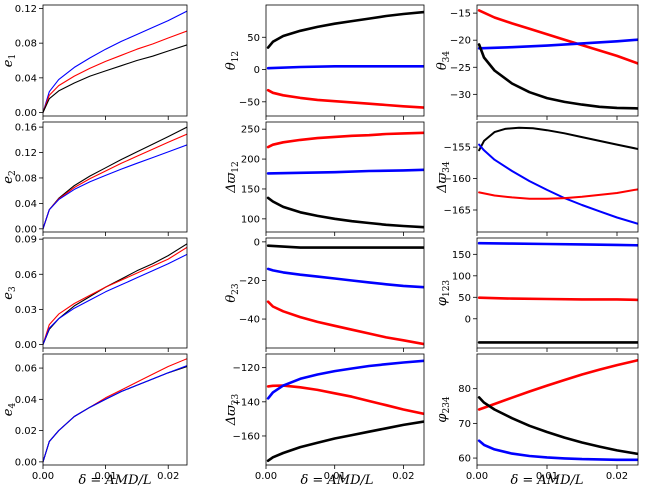  What do you see at coordinates (26, 153) in the screenshot?
I see `y-tick-label-e2-3: 0.12` at bounding box center [26, 153].